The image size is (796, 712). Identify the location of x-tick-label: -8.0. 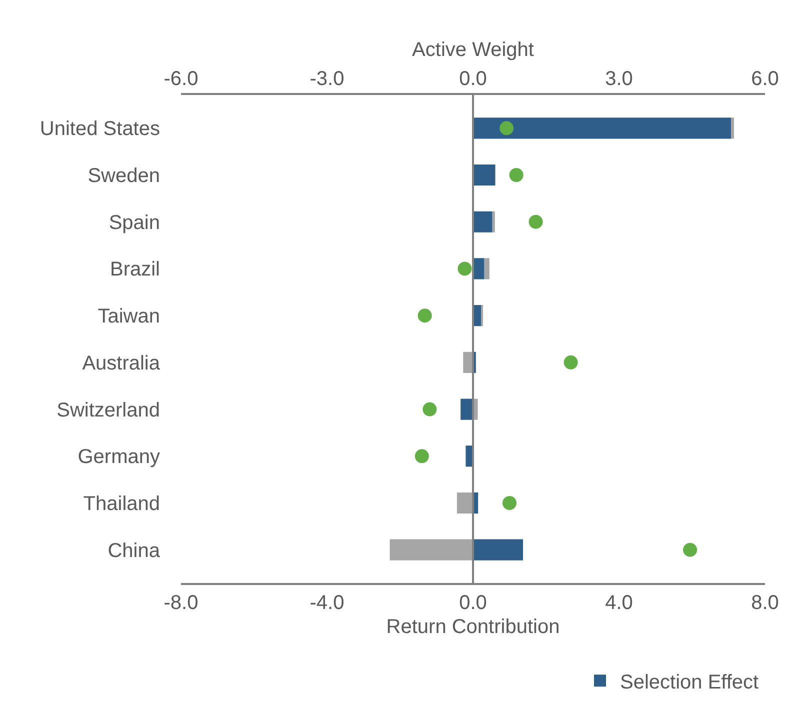
(181, 603).